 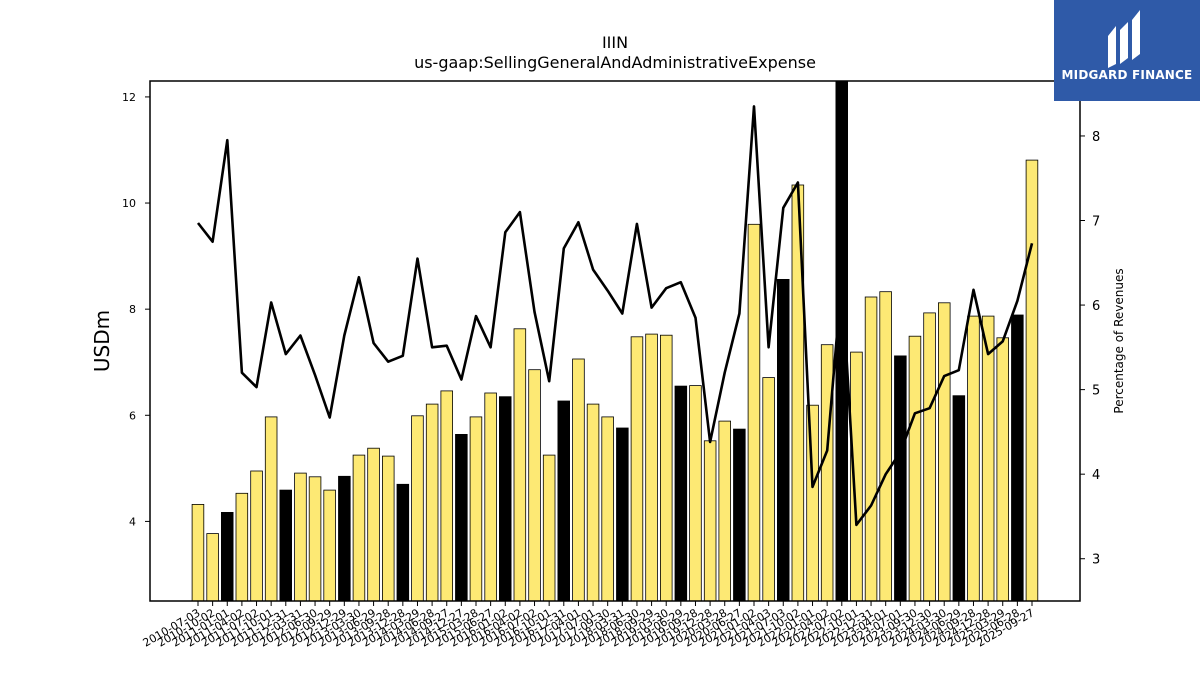 I want to click on y2-tick-label: 3, so click(x=1096, y=560).